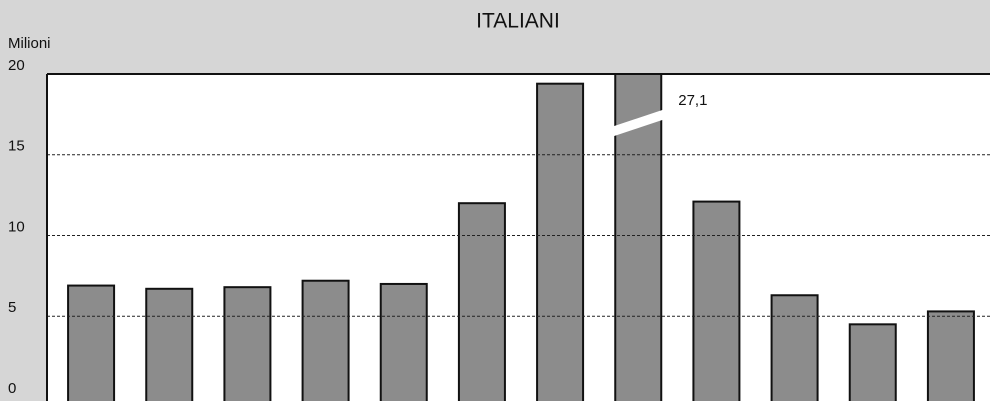 The height and width of the screenshot is (401, 990). Describe the element at coordinates (29, 43) in the screenshot. I see `y-axis-label: Milioni` at that location.